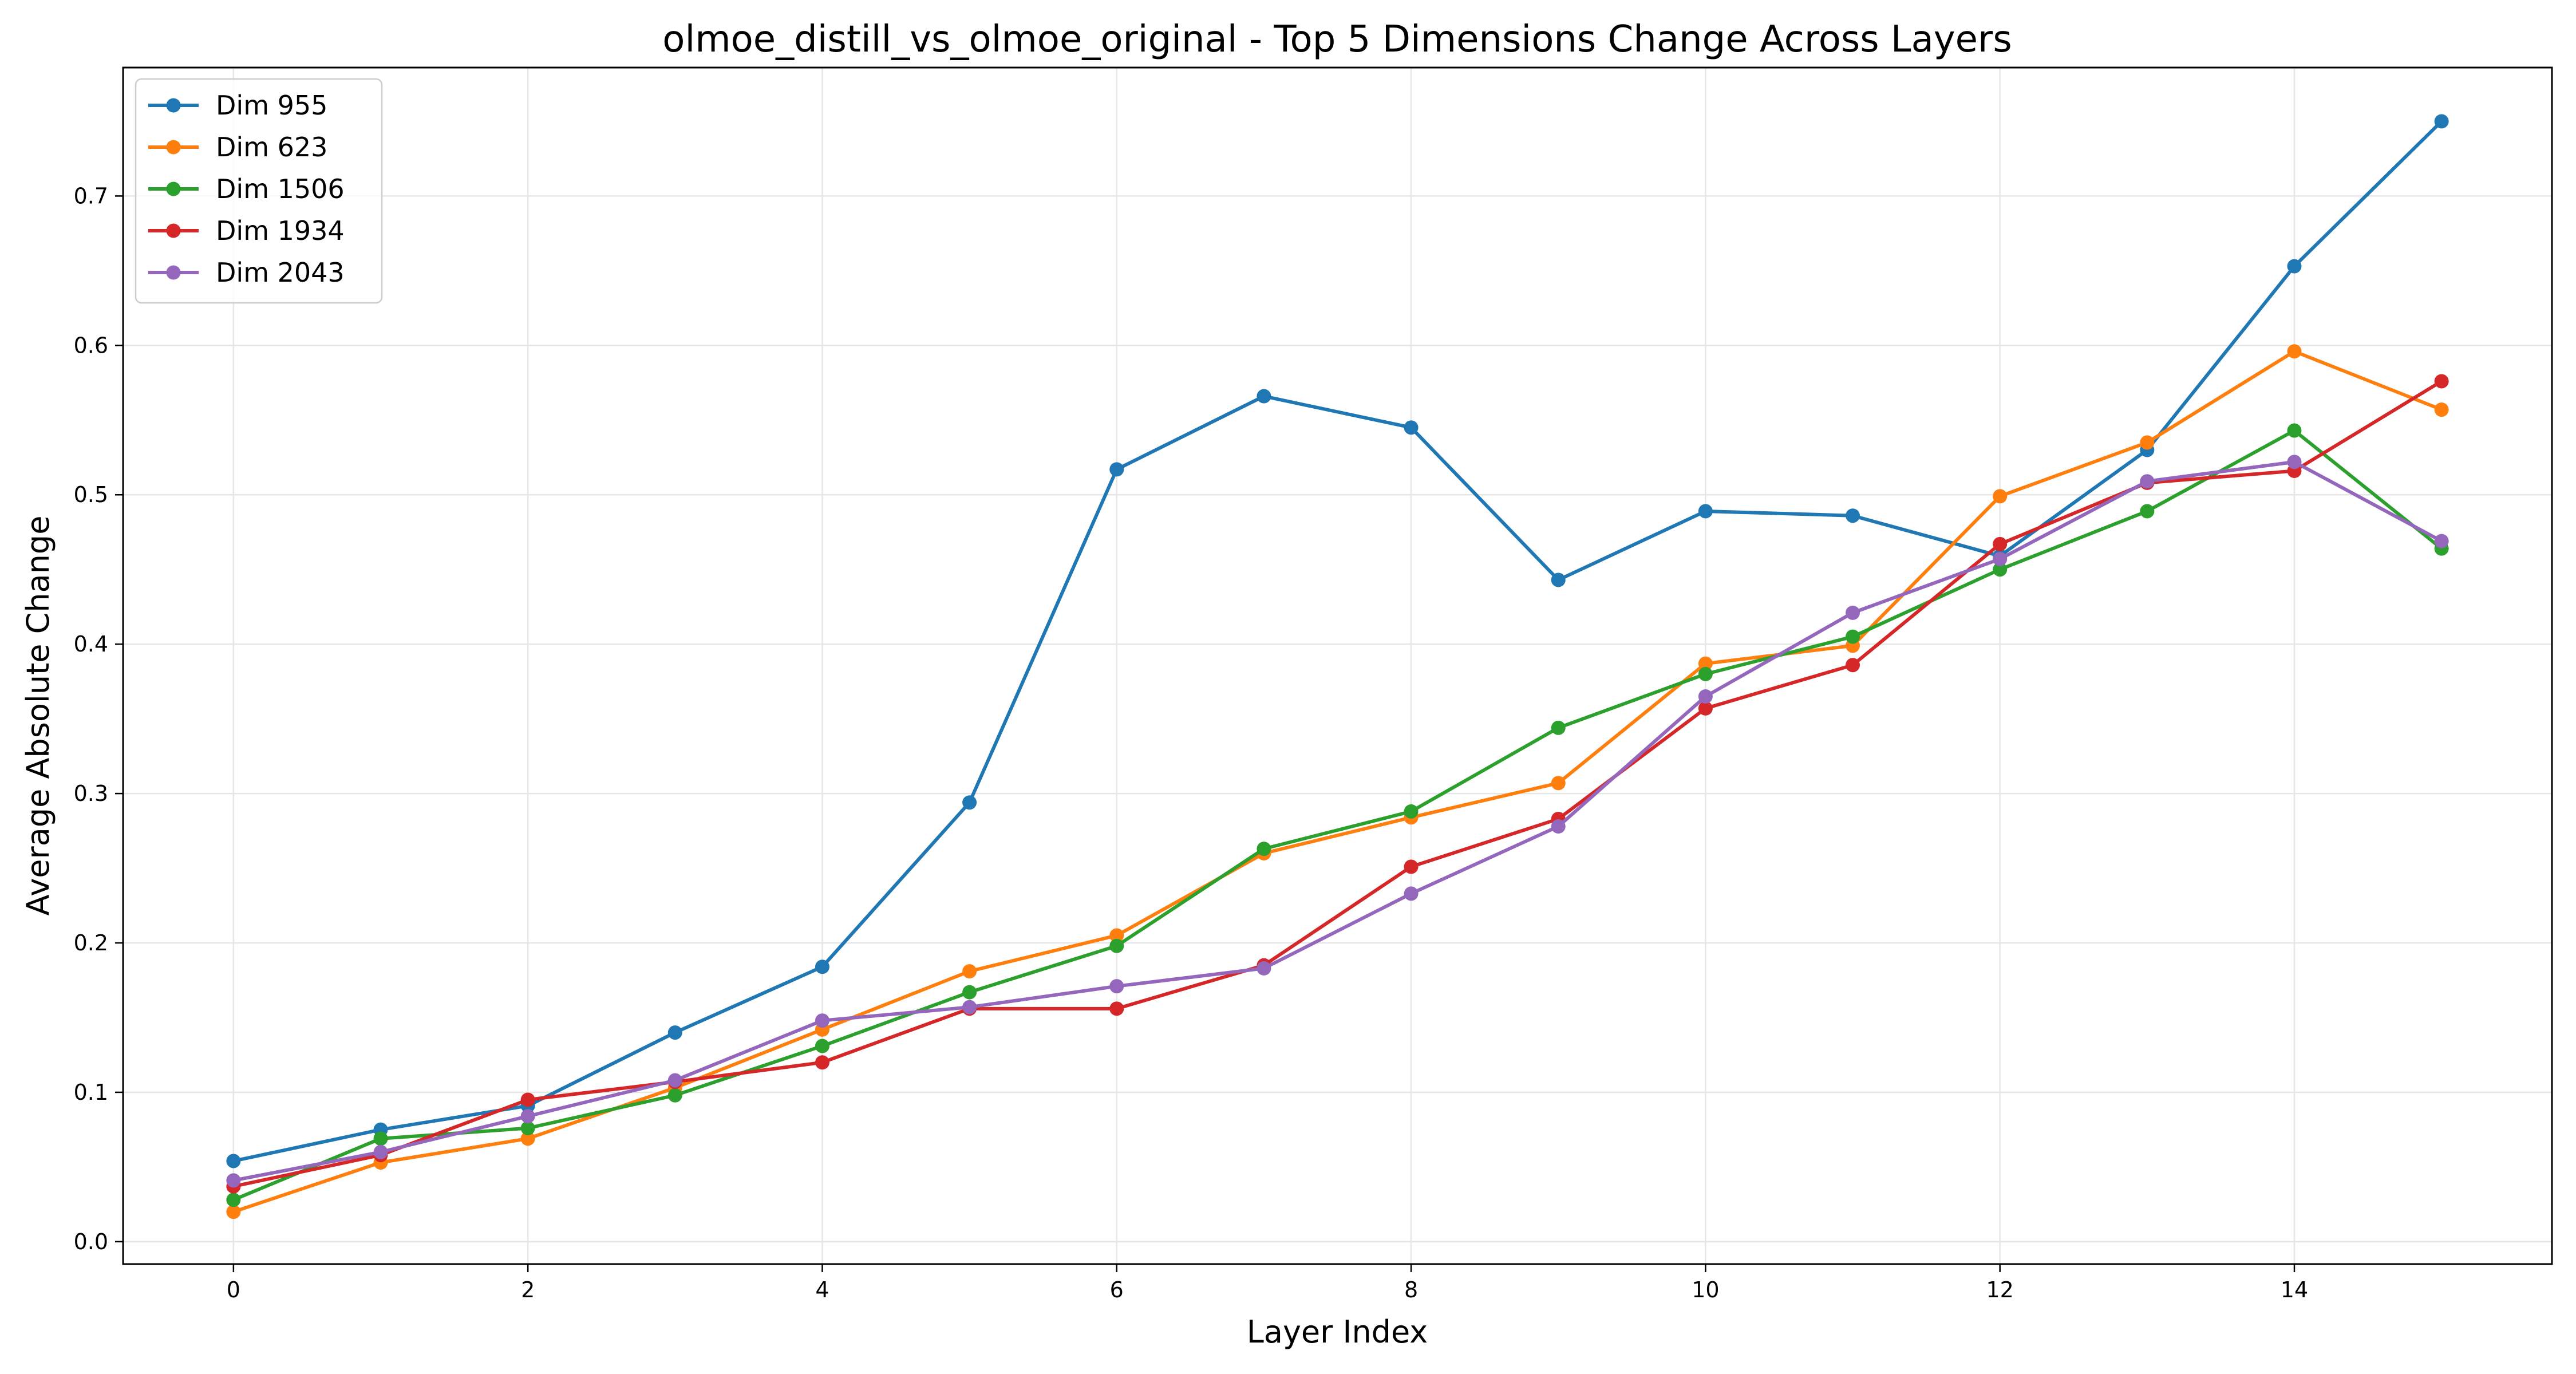  I want to click on legend-label: Dim 955, so click(271, 106).